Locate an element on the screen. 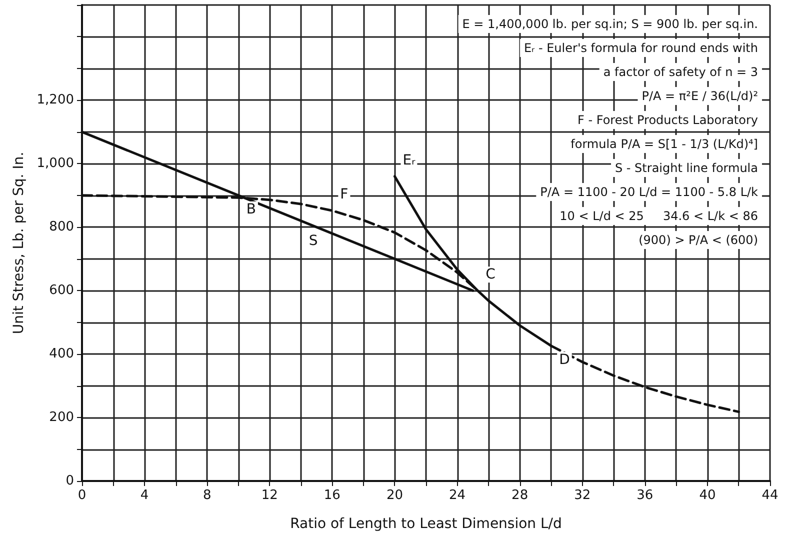  annotation: Eᵣ is located at coordinates (409, 160).